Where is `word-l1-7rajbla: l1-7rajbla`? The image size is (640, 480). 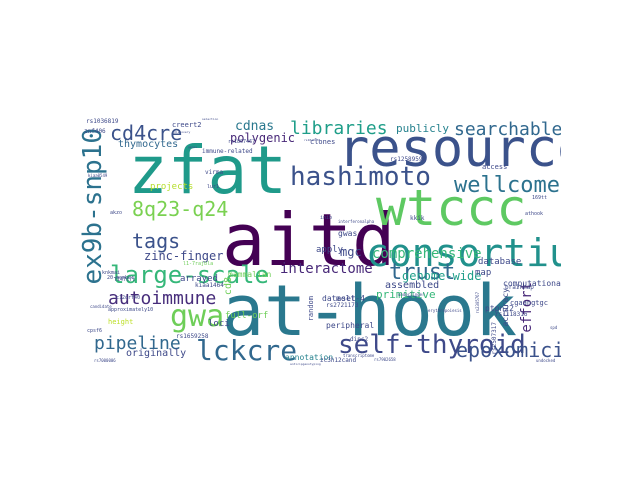 word-l1-7rajbla: l1-7rajbla is located at coordinates (198, 264).